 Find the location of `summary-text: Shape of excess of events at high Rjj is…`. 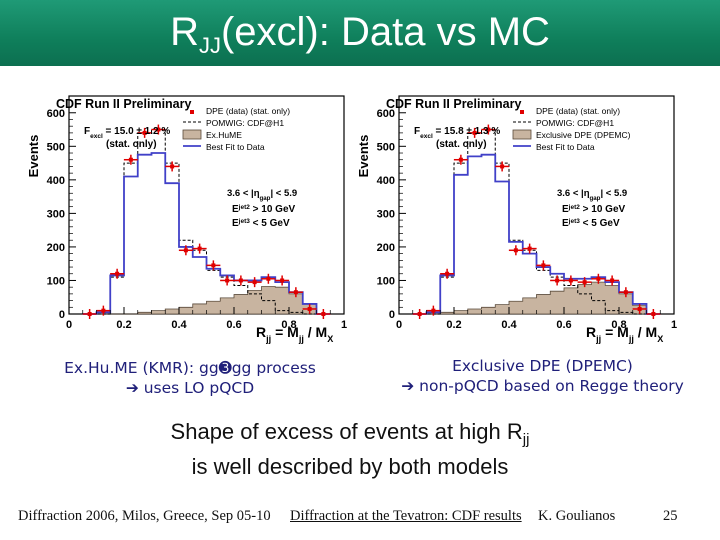

summary-text: Shape of excess of events at high Rjj is… is located at coordinates (350, 449).